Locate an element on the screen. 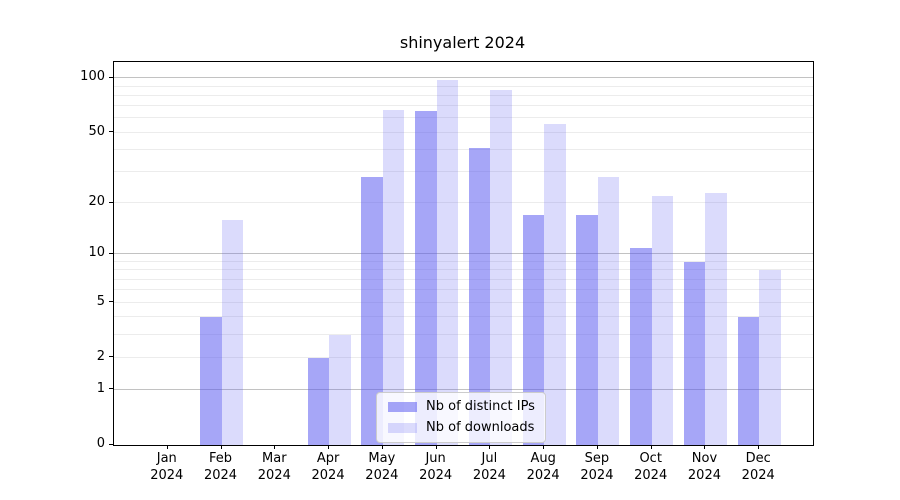 The height and width of the screenshot is (500, 900). x-axis-tick-label: May 2024 is located at coordinates (382, 467).